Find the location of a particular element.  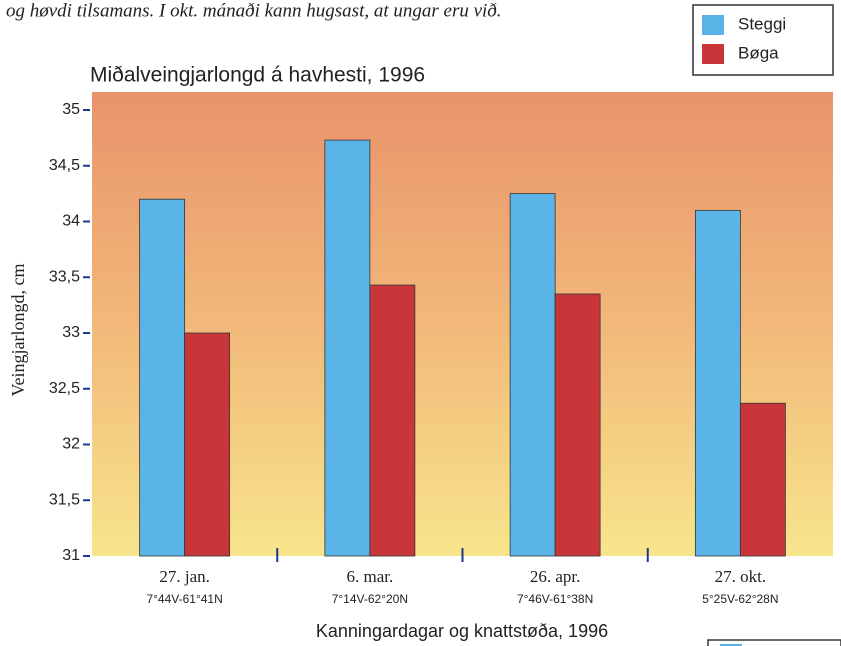

y-tick-label: 34,5 is located at coordinates (64, 165).